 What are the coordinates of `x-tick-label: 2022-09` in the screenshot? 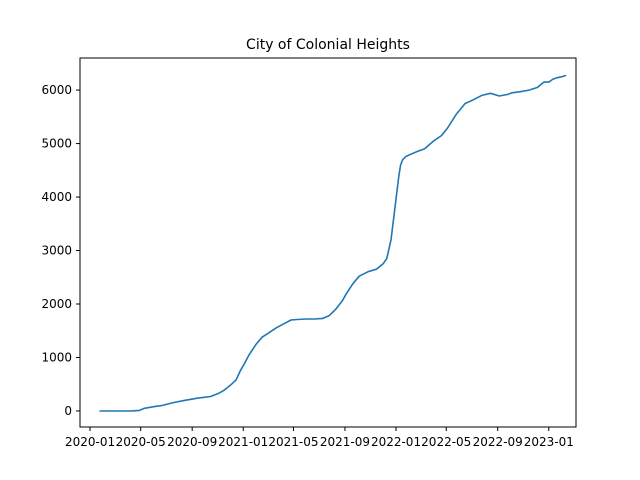 It's located at (498, 442).